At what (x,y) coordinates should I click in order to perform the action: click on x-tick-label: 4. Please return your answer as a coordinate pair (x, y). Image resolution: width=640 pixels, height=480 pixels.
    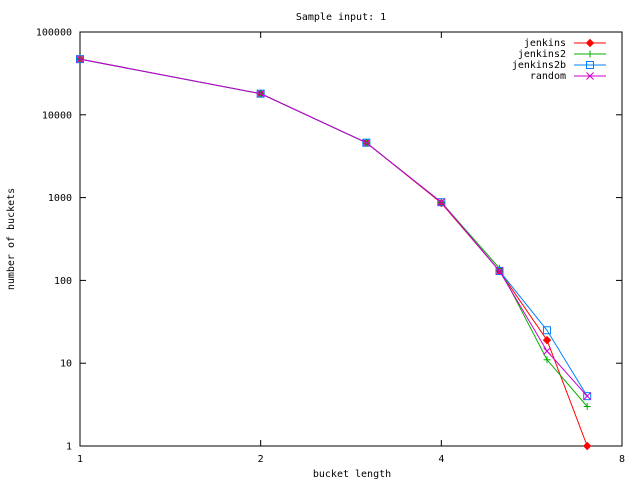
    Looking at the image, I should click on (441, 459).